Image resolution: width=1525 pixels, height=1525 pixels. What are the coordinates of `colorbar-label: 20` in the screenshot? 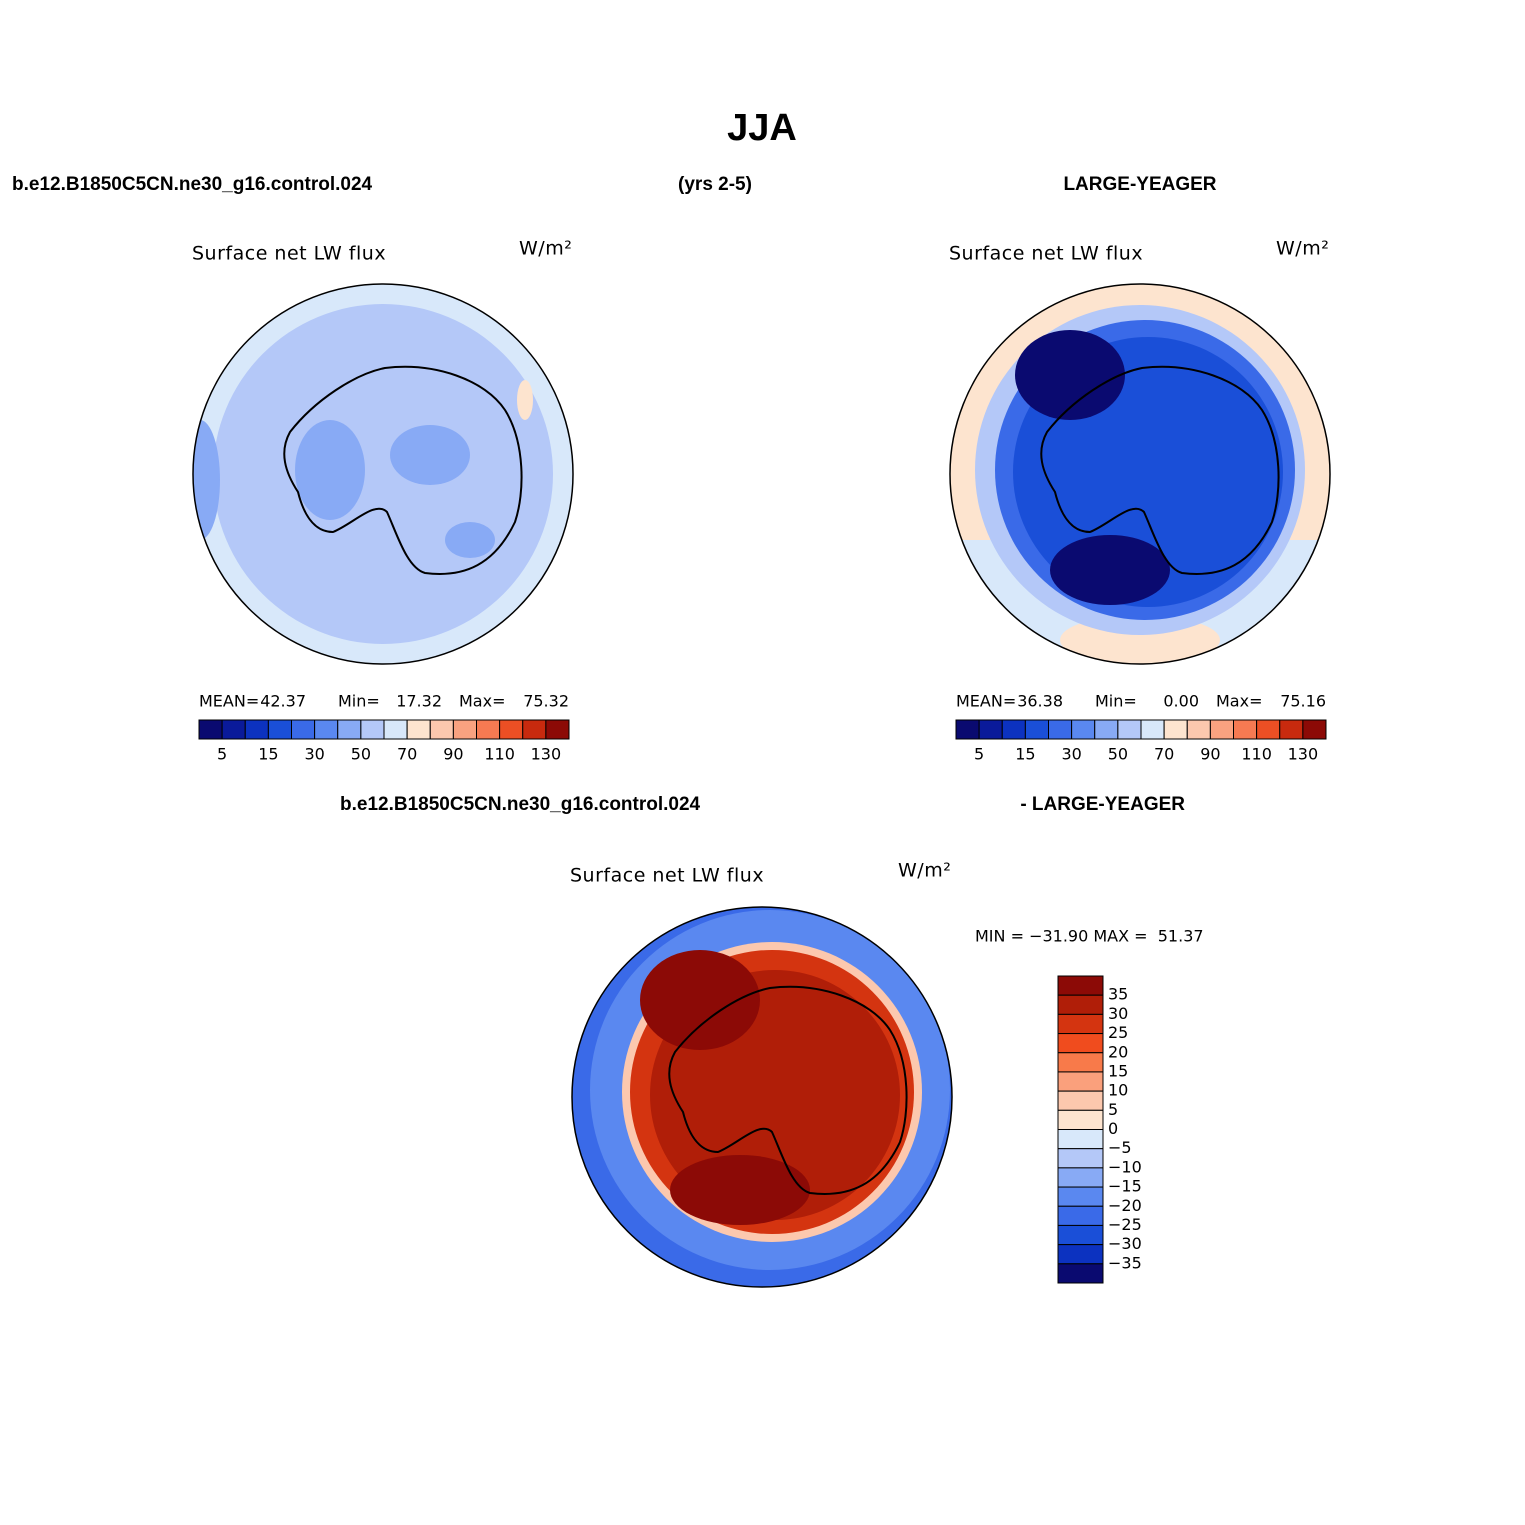 It's located at (1118, 1051).